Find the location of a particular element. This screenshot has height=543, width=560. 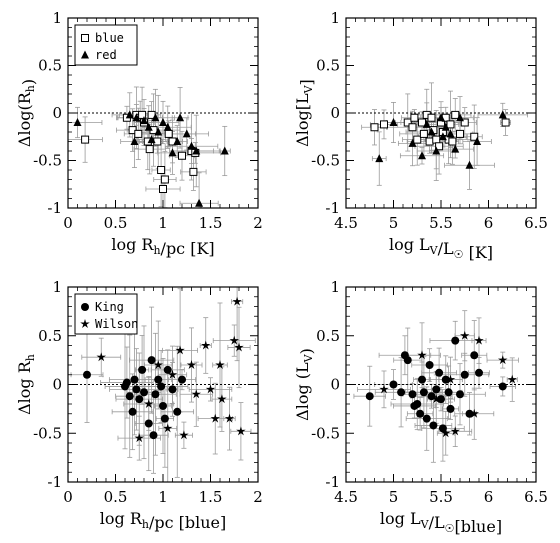

x-tick-label: 5.5 is located at coordinates (441, 223).